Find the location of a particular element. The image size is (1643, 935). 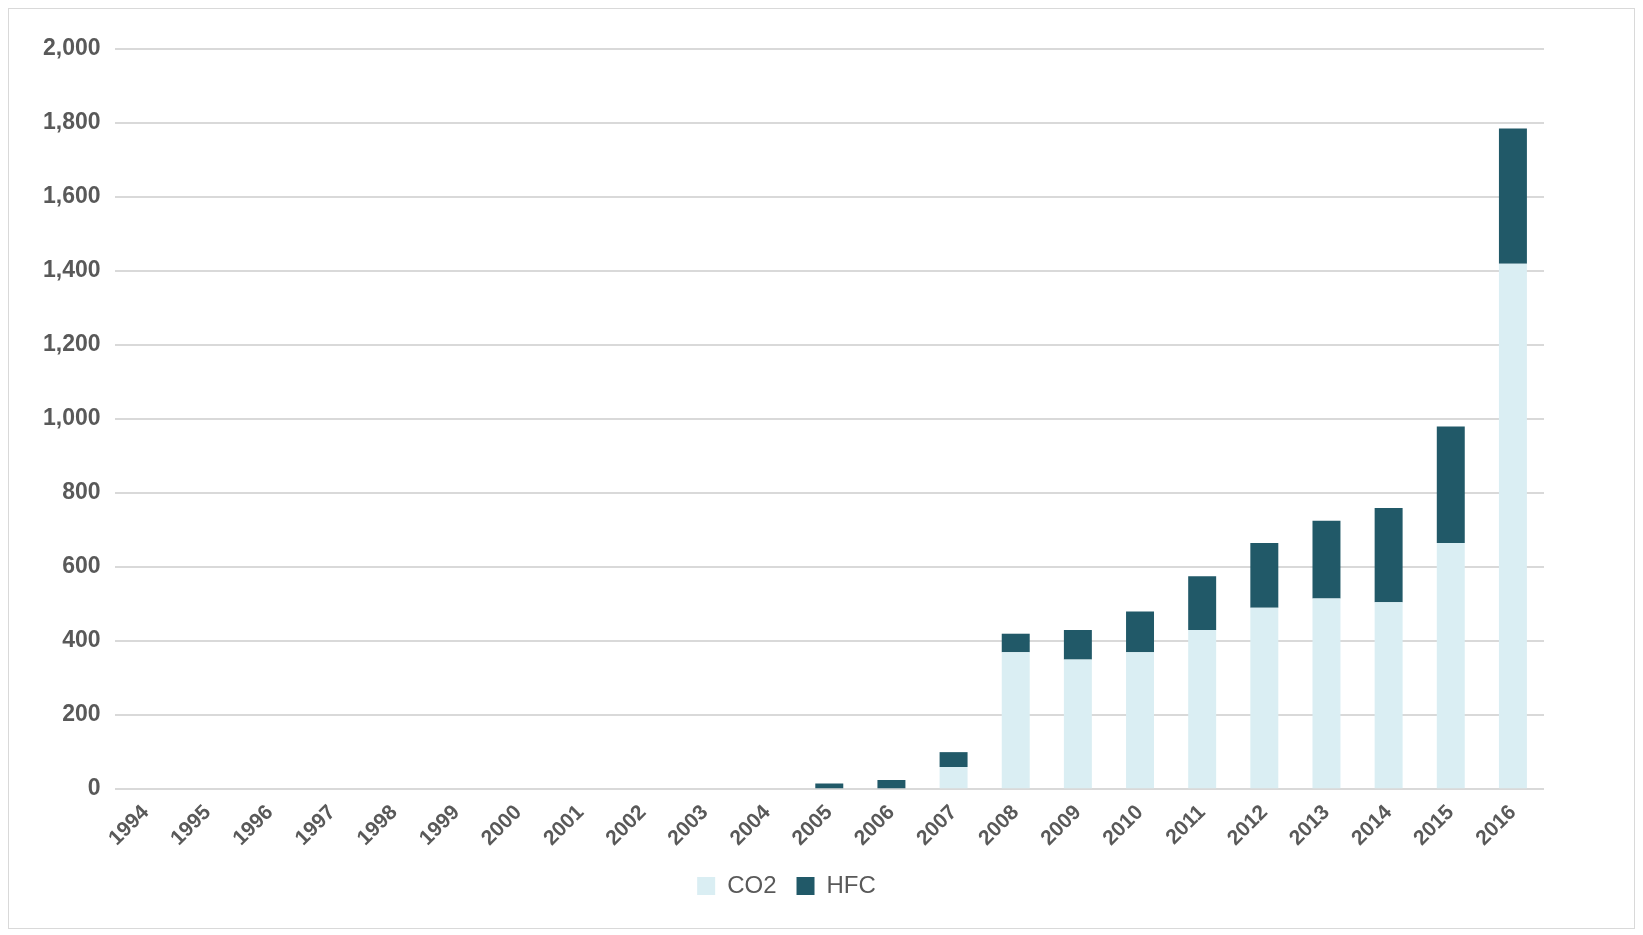

y-tick-label: 600 is located at coordinates (81, 565).